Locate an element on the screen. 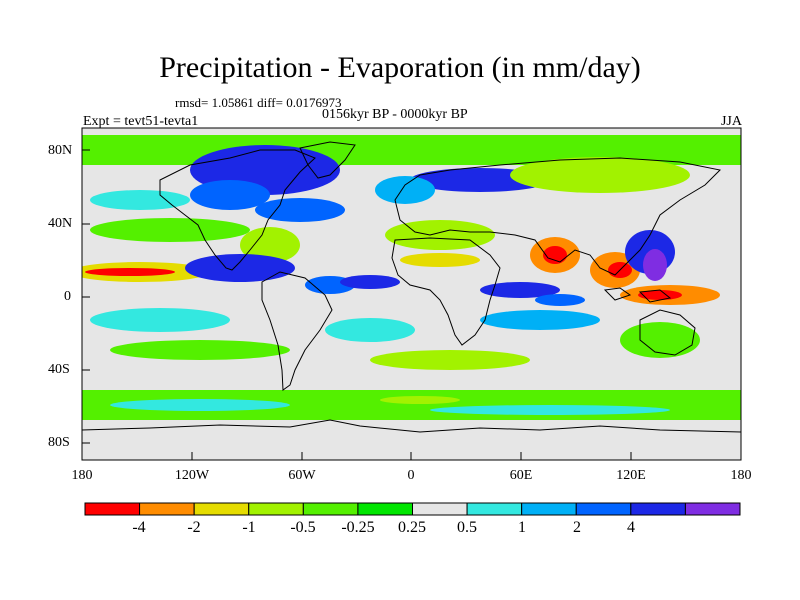 Image resolution: width=800 pixels, height=600 pixels. lon-ticks is located at coordinates (411, 456).